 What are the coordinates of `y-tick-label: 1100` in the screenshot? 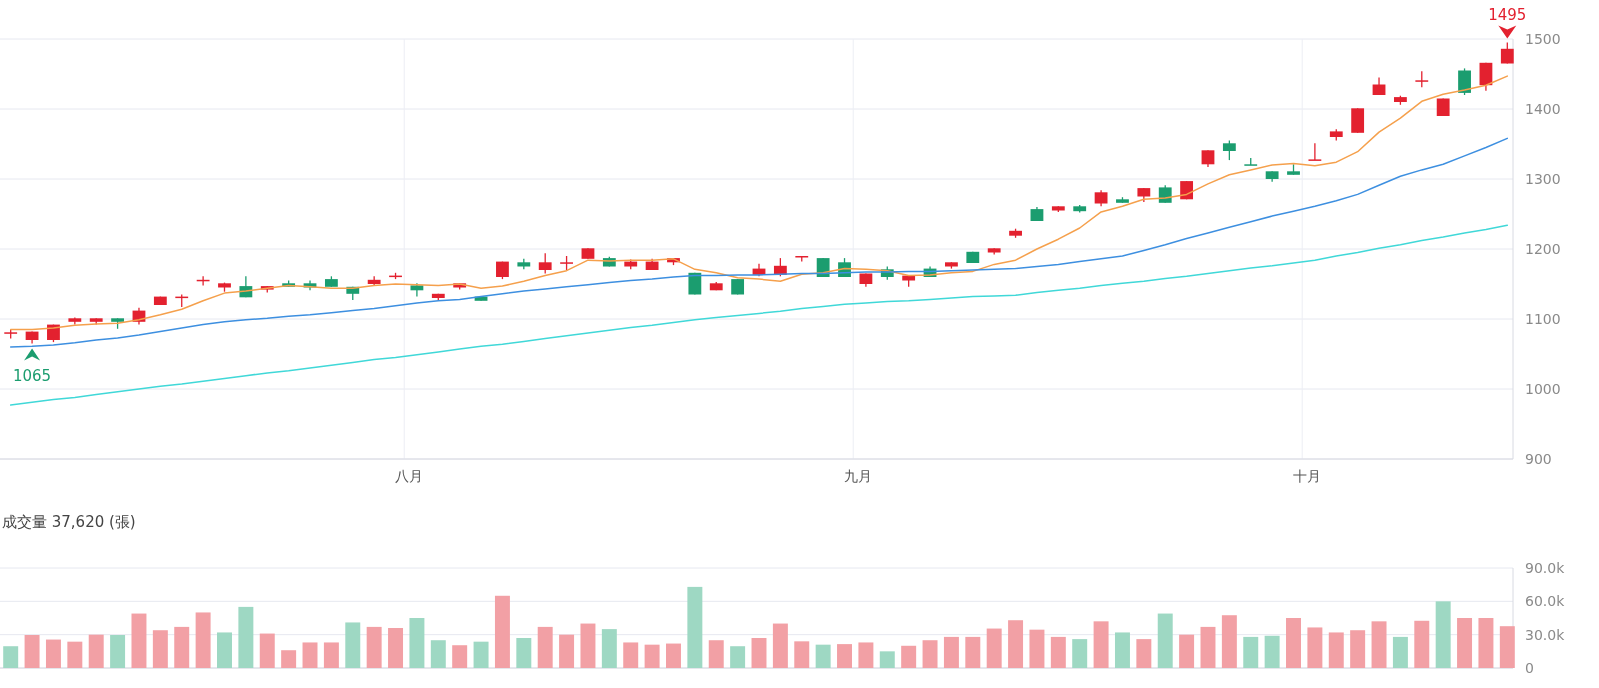 It's located at (1543, 318).